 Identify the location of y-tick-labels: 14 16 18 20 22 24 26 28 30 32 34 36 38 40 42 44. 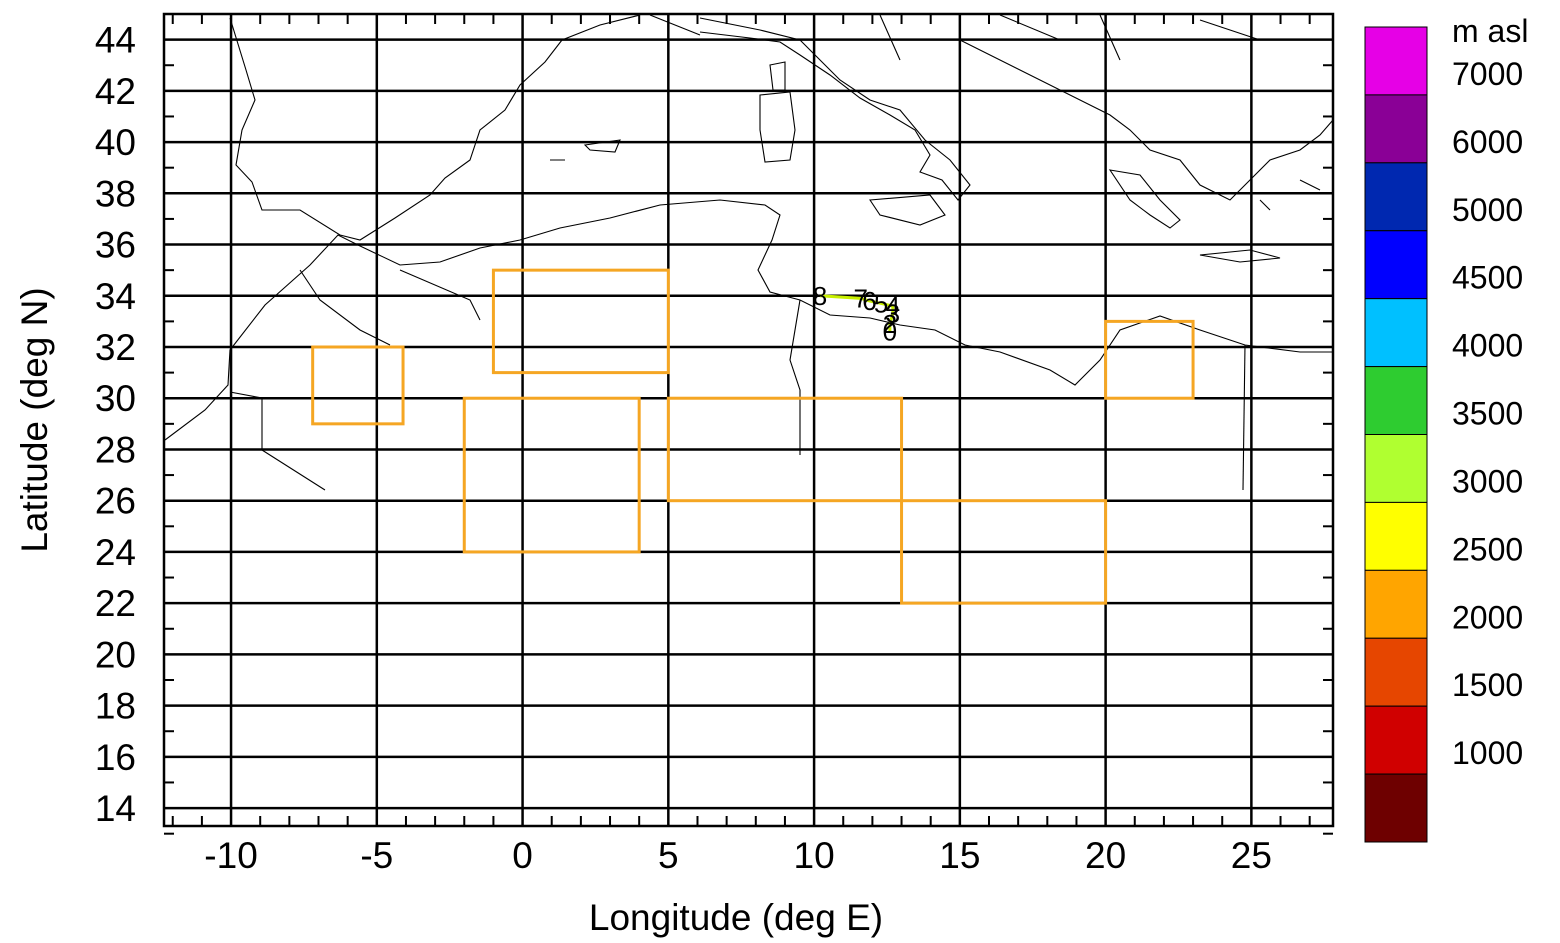
(115, 424).